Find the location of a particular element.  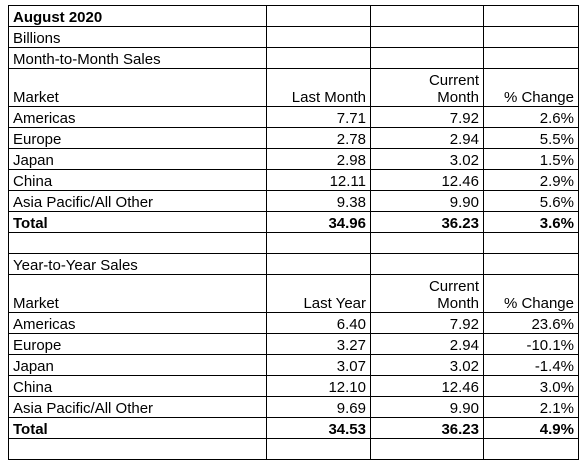

data-row: Asia Pacific/All Other 9.38 9.90 5.6% is located at coordinates (293, 201).